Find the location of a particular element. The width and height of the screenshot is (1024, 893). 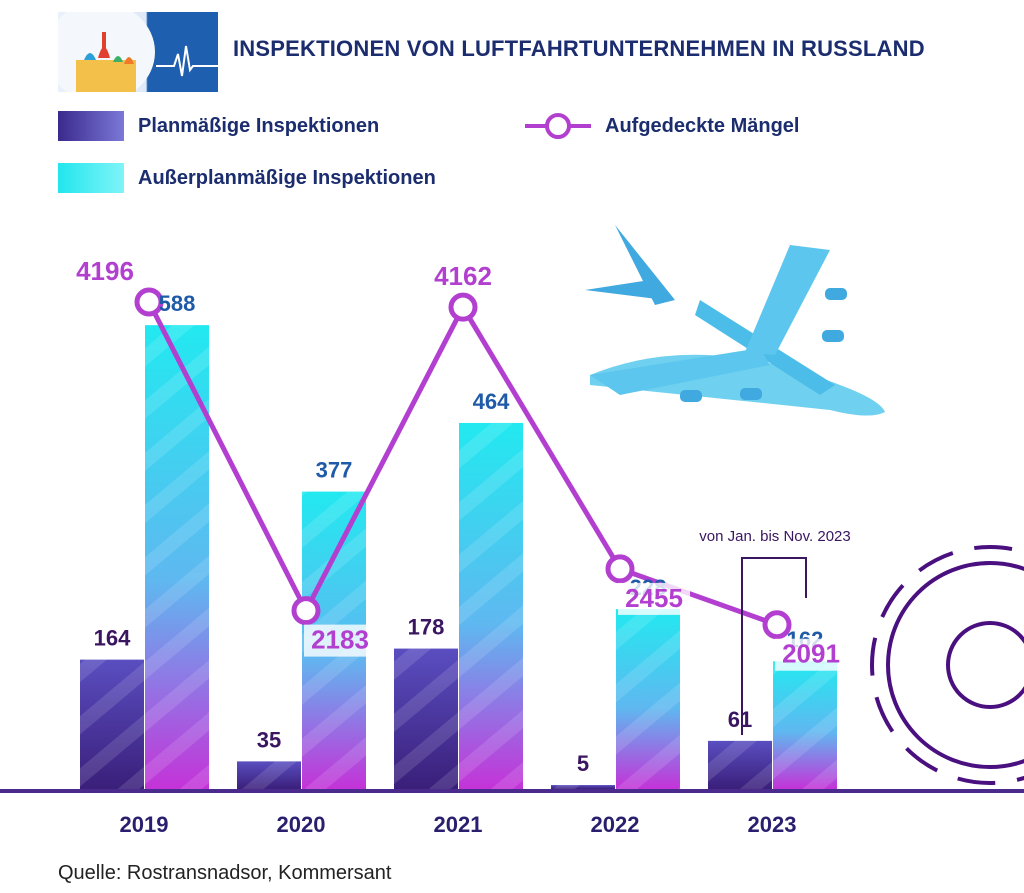

label-planned-2021: 178 is located at coordinates (426, 627).